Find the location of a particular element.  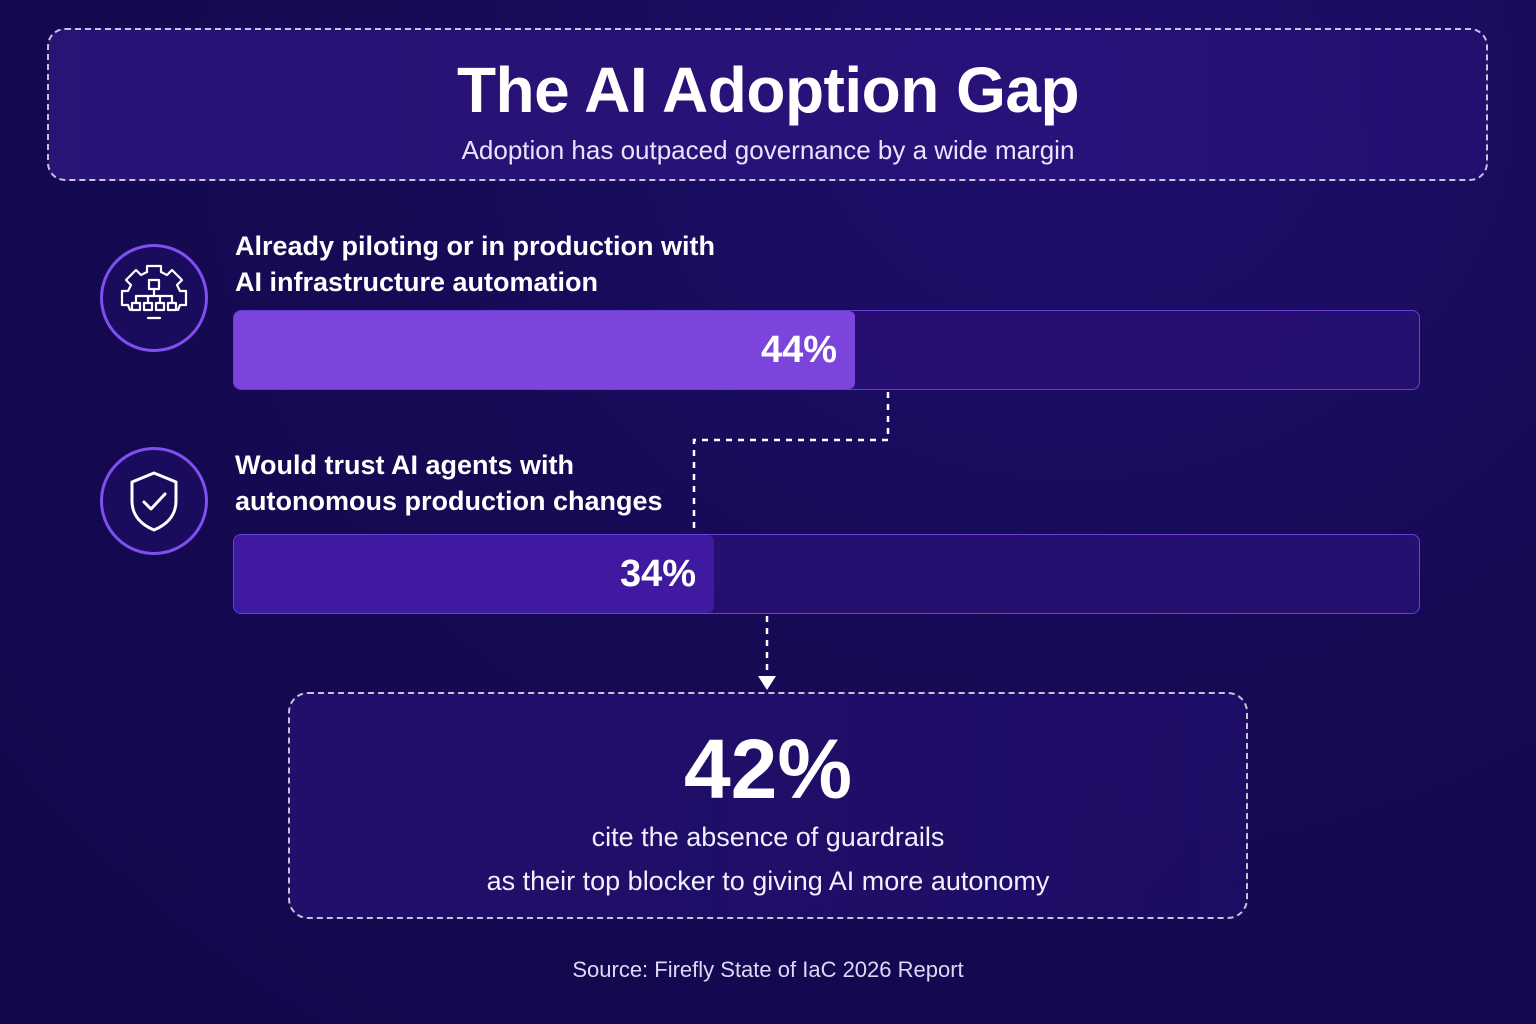

header-box is located at coordinates (767, 104).